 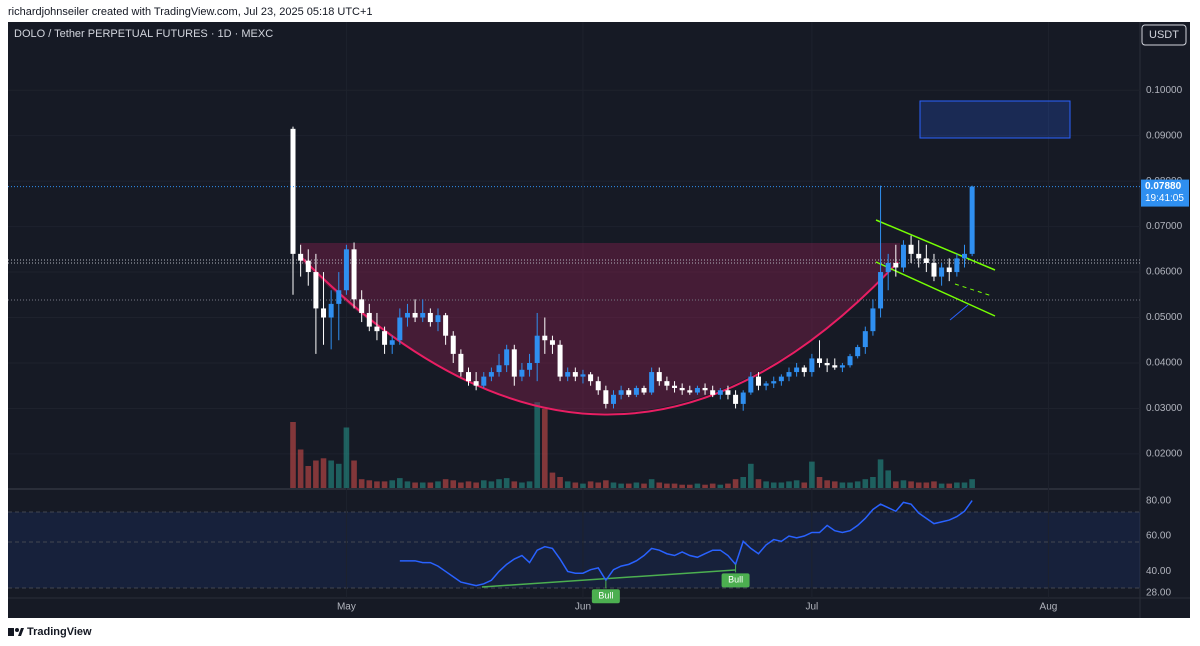 What do you see at coordinates (599, 335) in the screenshot?
I see `cup-arc` at bounding box center [599, 335].